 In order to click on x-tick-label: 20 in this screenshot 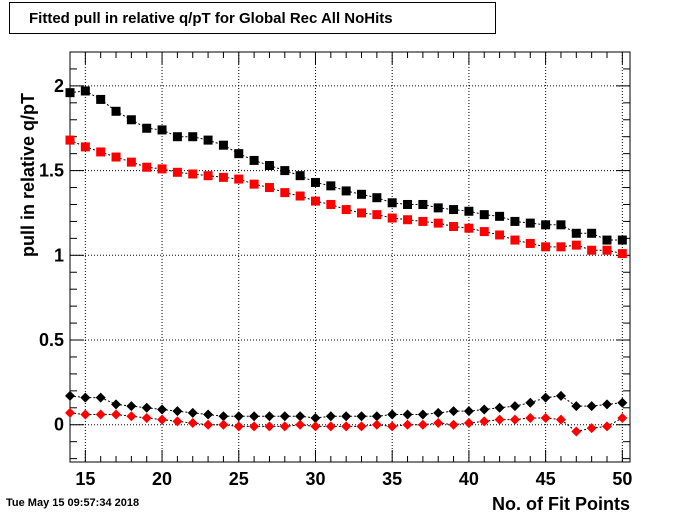, I will do `click(162, 479)`.